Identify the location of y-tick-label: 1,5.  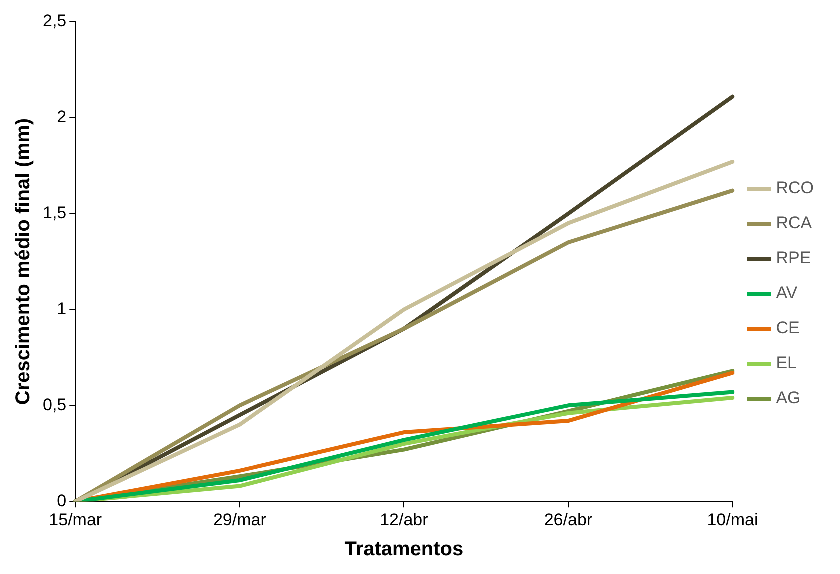
(54, 213).